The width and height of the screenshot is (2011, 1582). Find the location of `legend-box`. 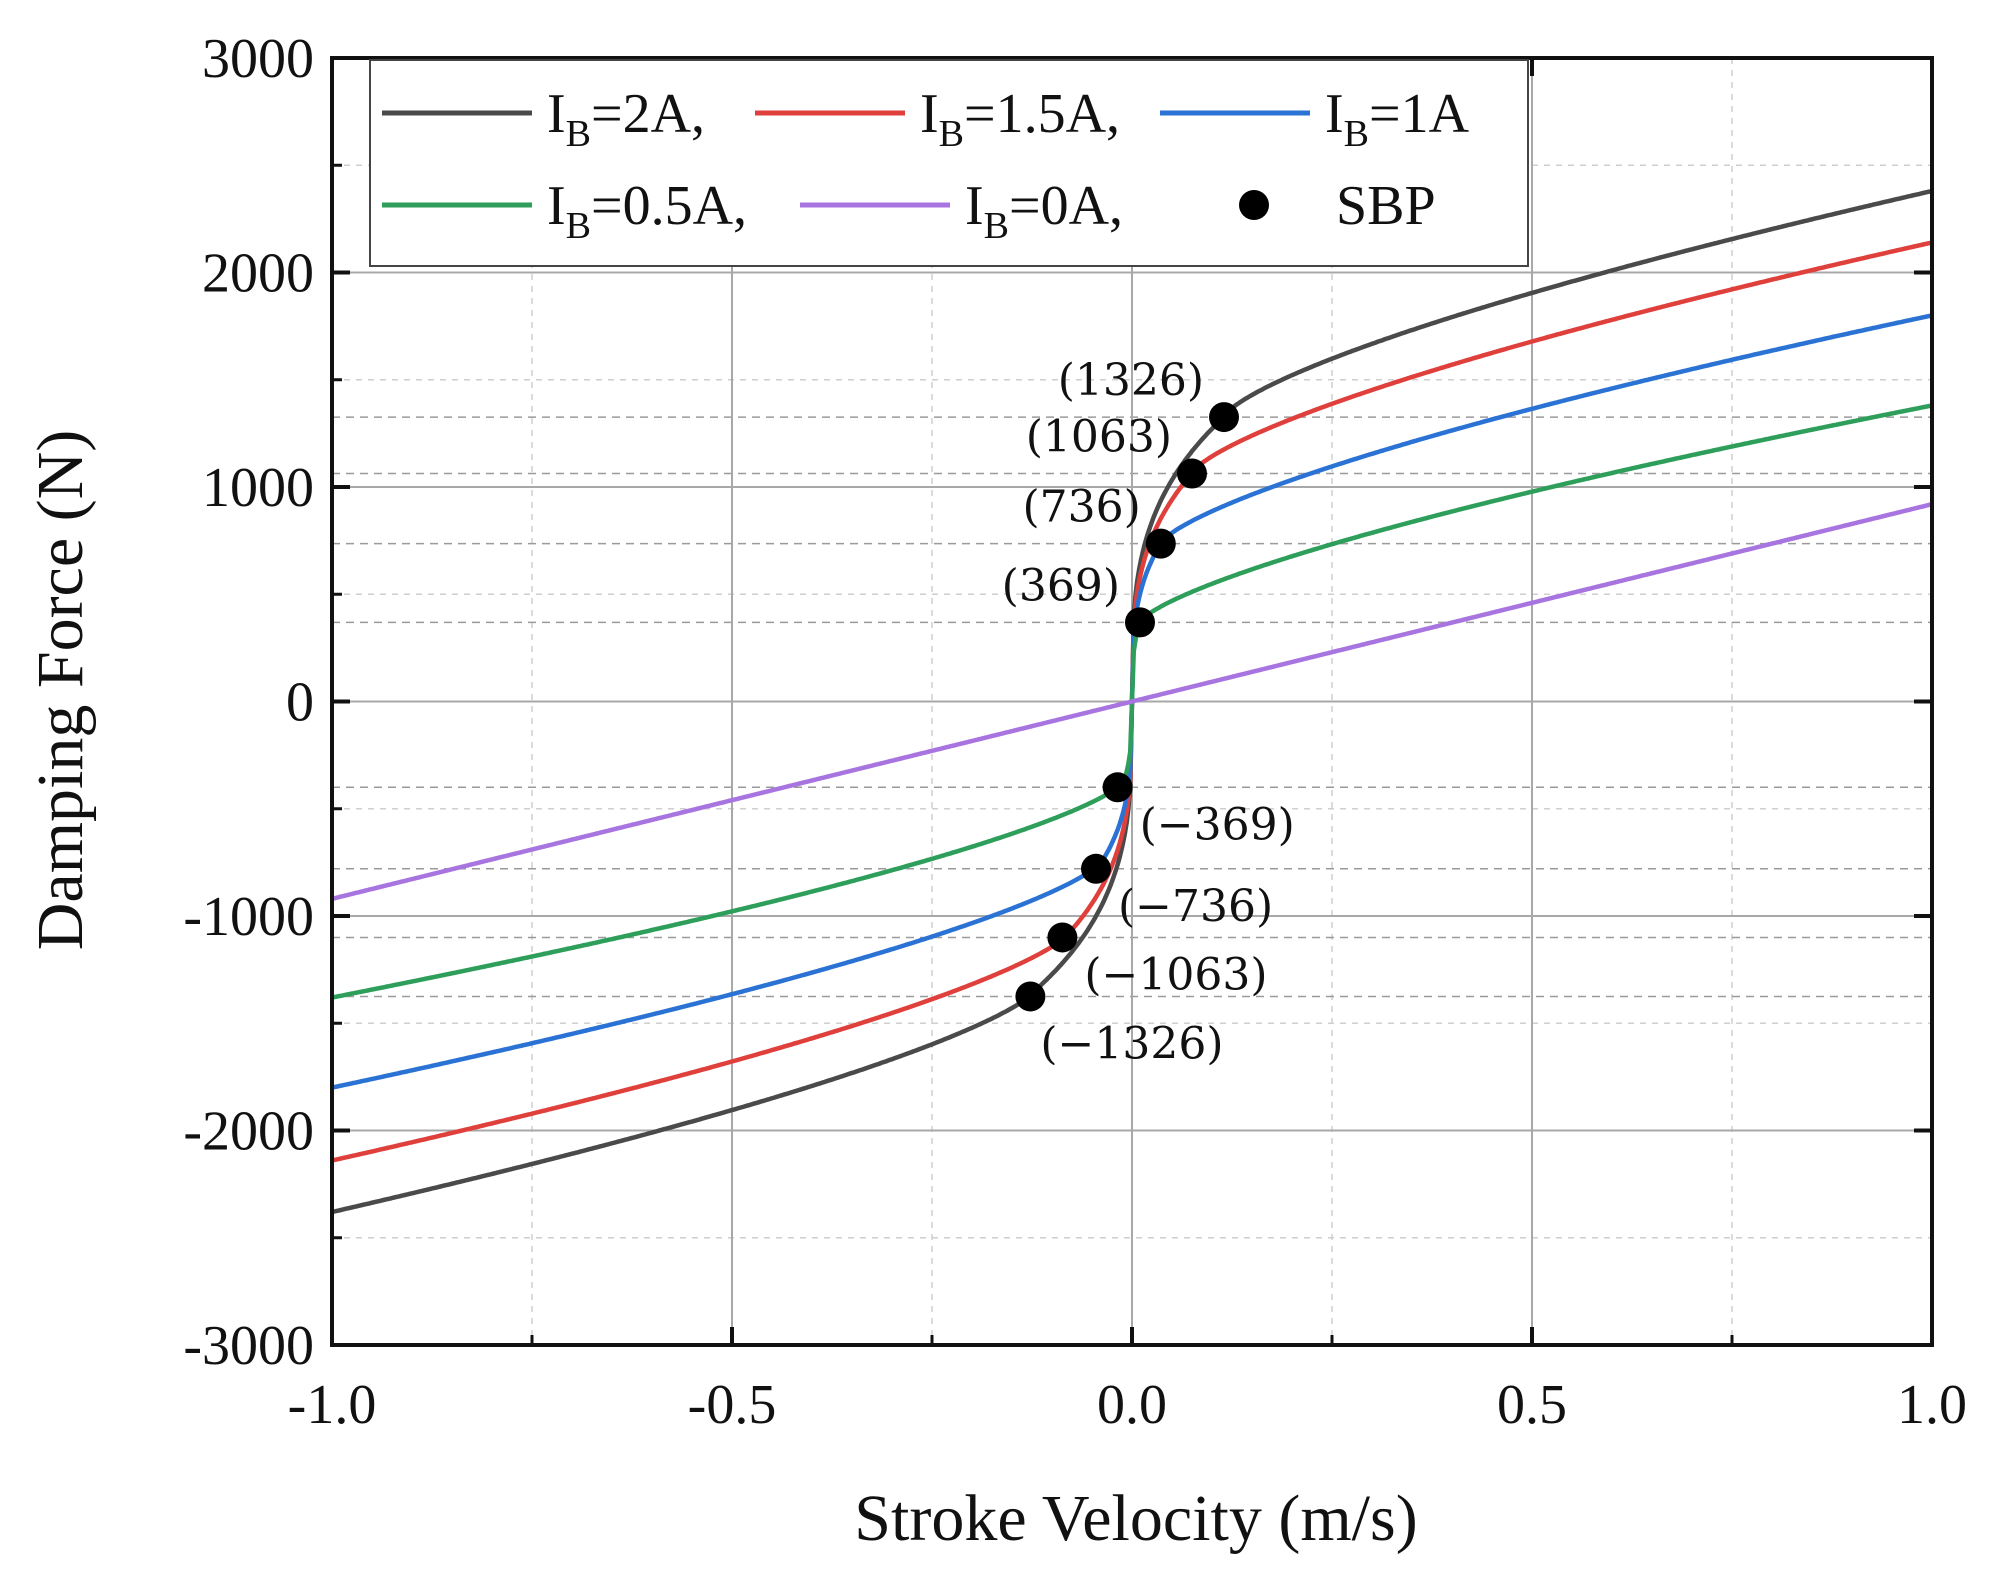

legend-box is located at coordinates (949, 163).